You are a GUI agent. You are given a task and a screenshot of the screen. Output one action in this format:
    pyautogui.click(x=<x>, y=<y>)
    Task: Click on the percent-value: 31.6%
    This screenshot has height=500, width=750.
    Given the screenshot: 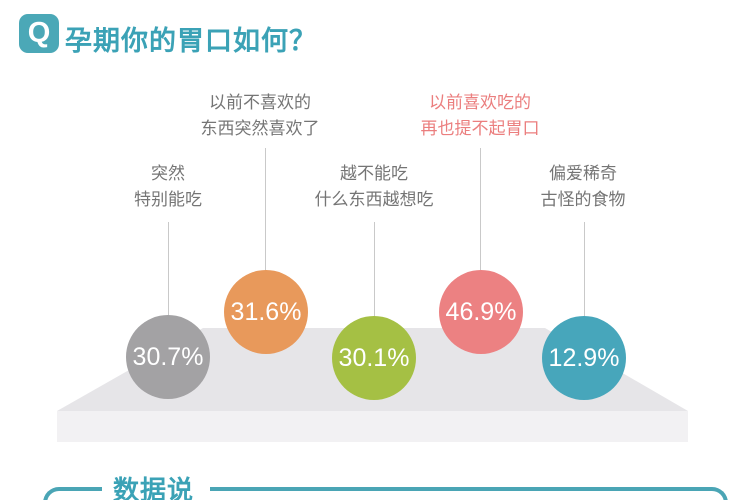 What is the action you would take?
    pyautogui.click(x=266, y=311)
    